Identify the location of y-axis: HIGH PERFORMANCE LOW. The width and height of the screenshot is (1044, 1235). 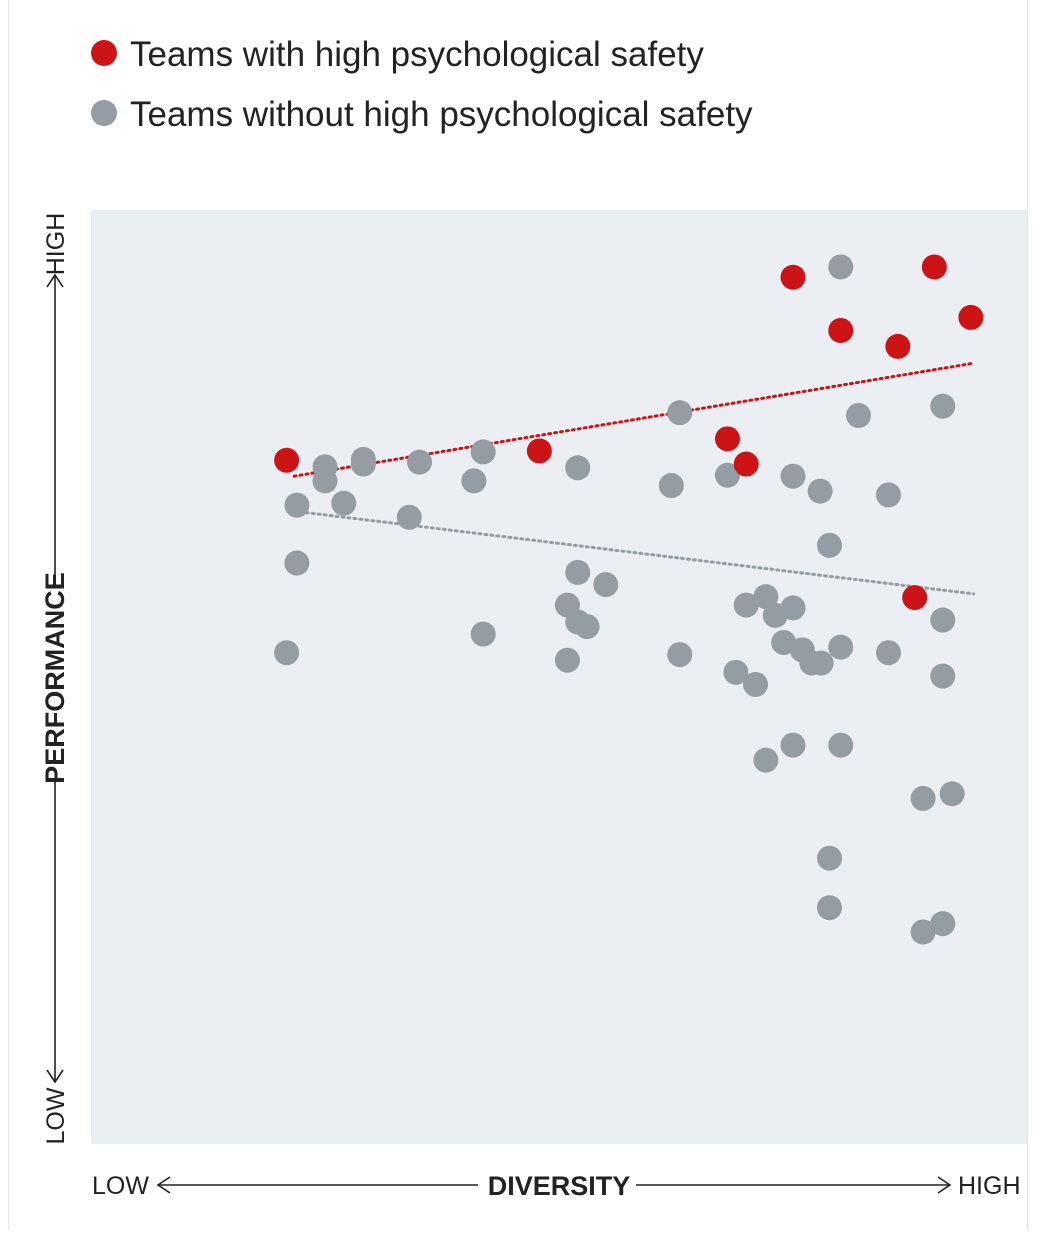
(55, 679).